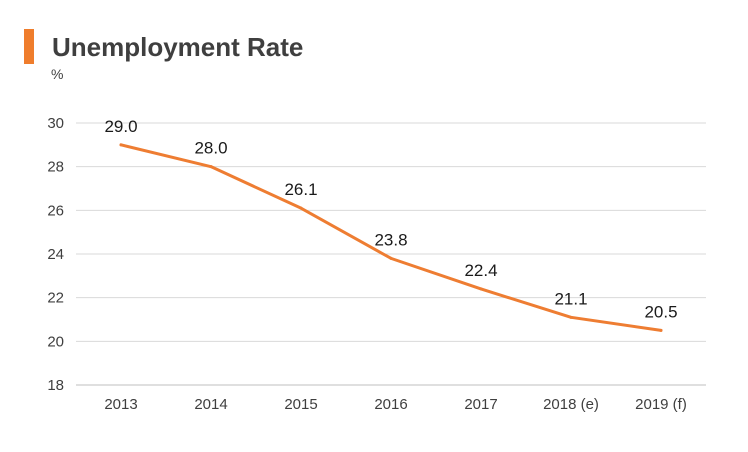  I want to click on y-tick-label: 22, so click(55, 298).